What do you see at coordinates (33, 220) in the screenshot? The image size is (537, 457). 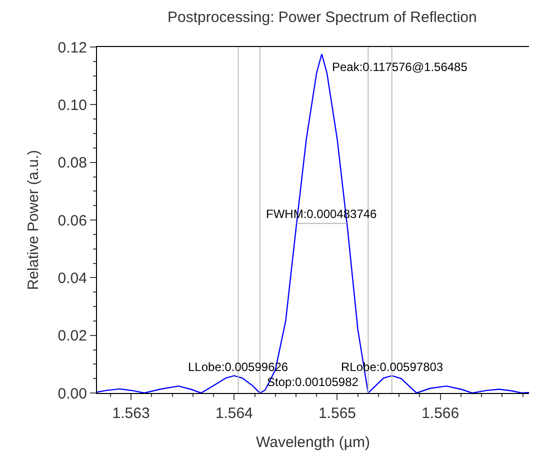 I see `y-axis-title: Relative Power (a.u.)` at bounding box center [33, 220].